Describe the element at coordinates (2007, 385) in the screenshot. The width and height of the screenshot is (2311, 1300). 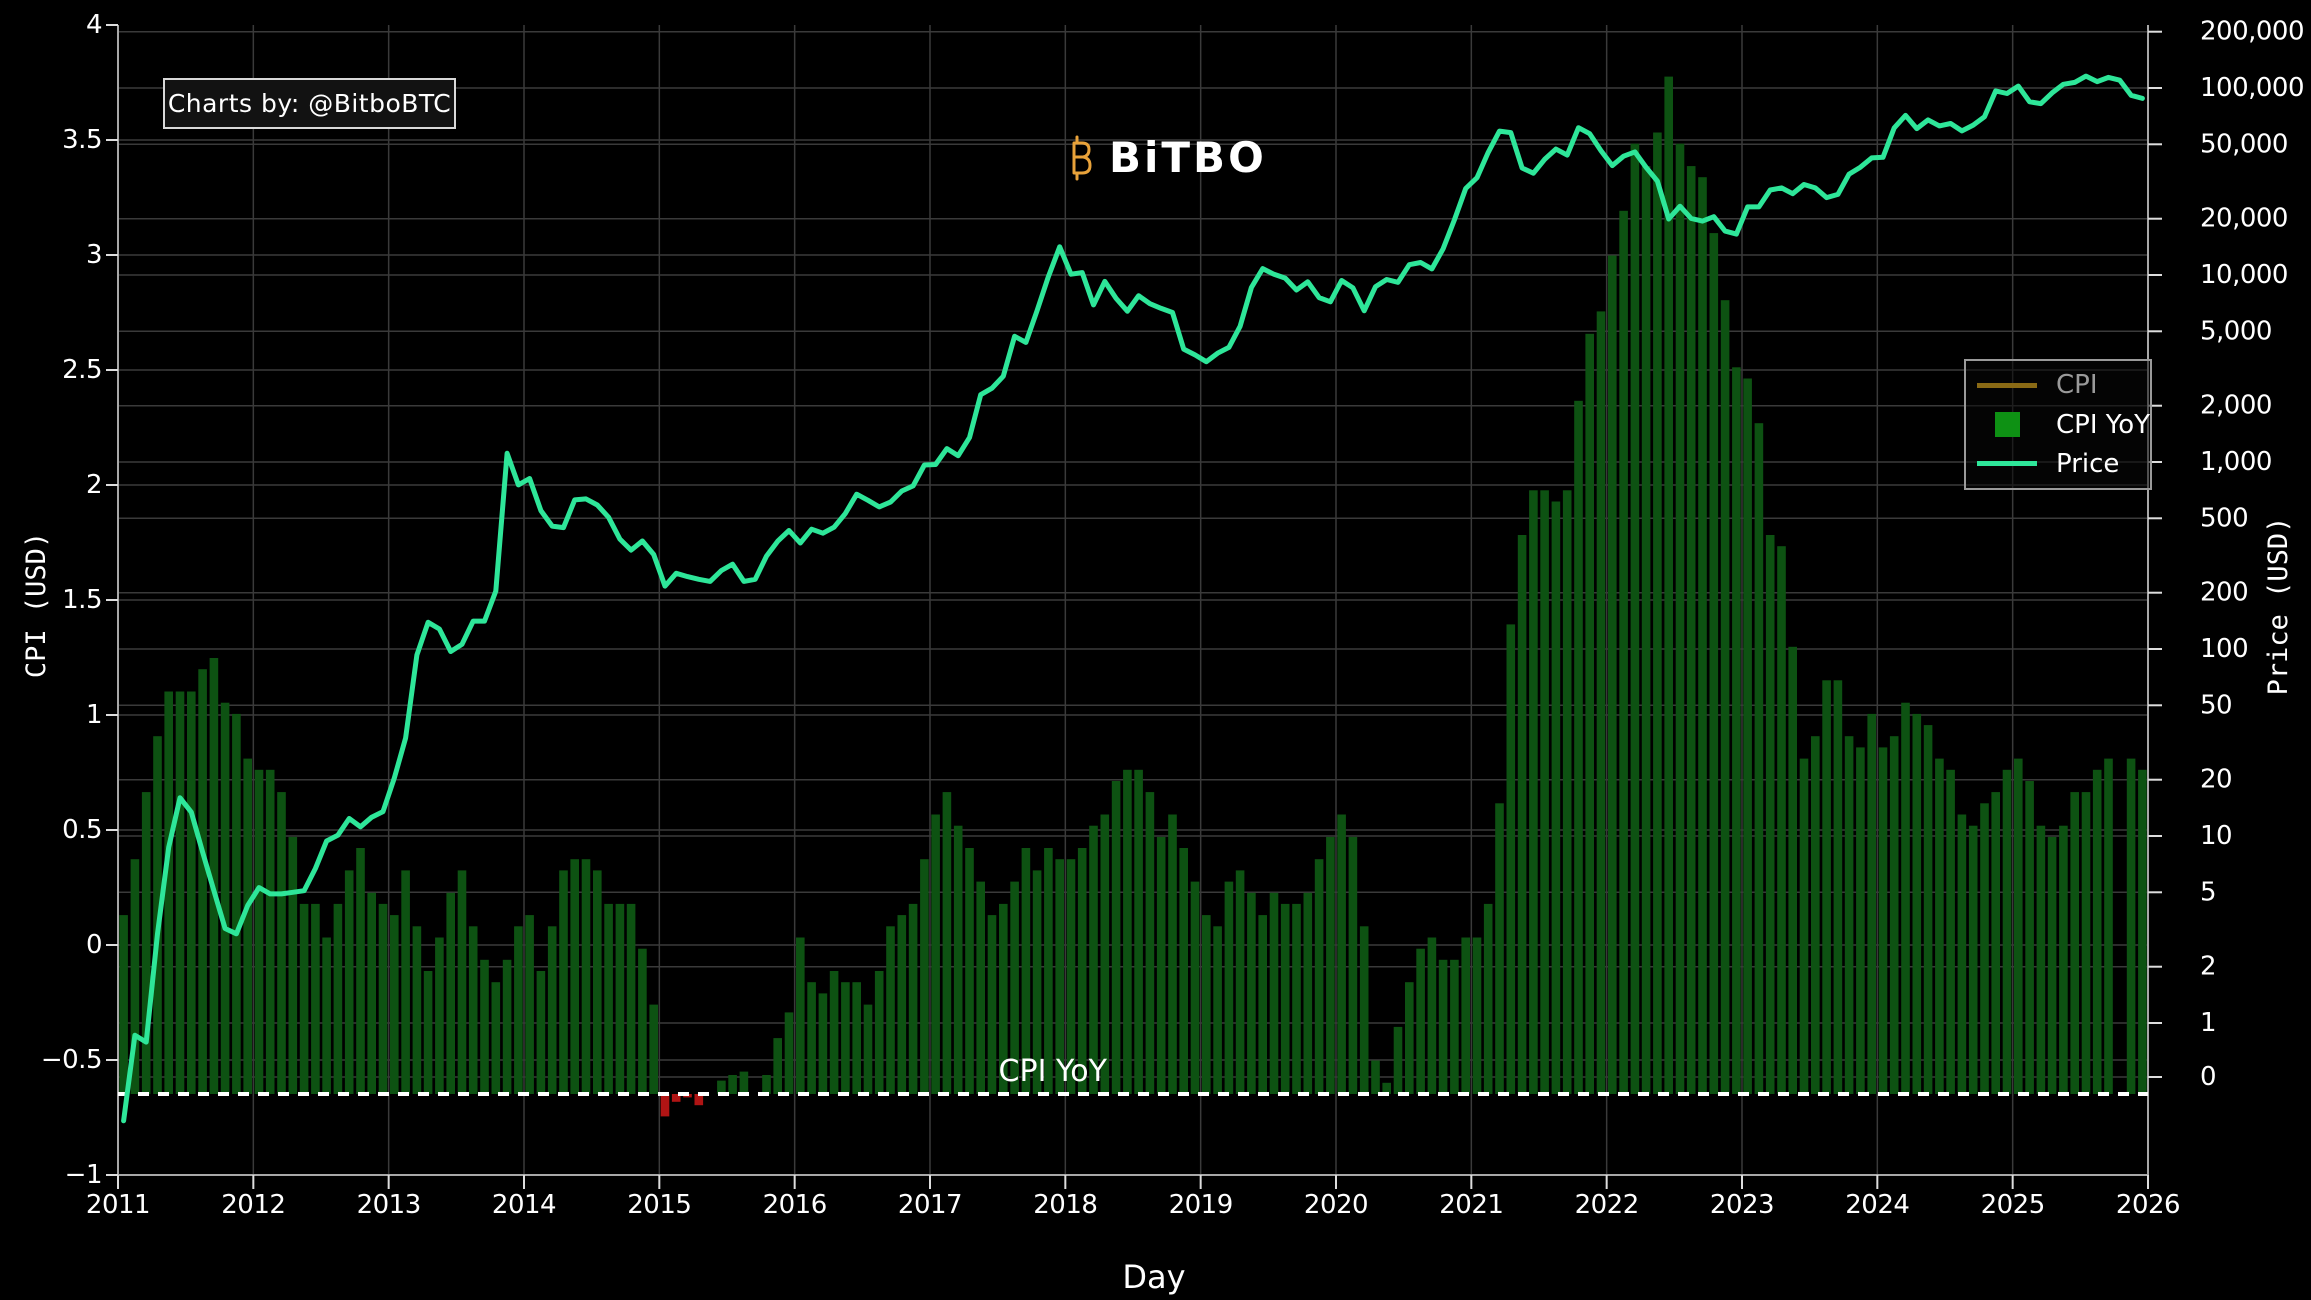
I see `cpi-line-swatch-icon` at that location.